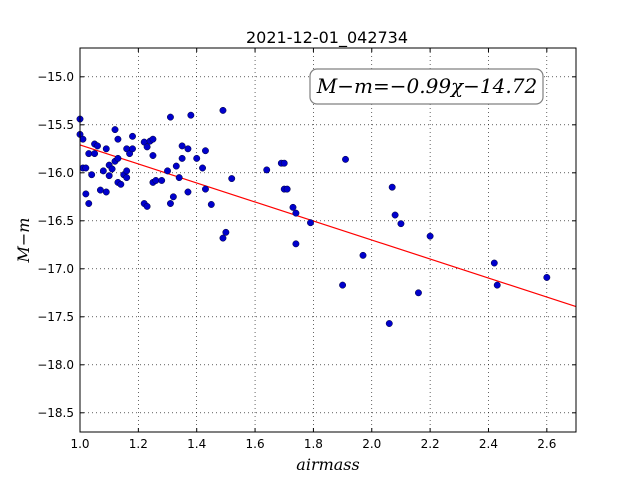 The height and width of the screenshot is (480, 640). What do you see at coordinates (196, 444) in the screenshot?
I see `x-tick-label: 1.4` at bounding box center [196, 444].